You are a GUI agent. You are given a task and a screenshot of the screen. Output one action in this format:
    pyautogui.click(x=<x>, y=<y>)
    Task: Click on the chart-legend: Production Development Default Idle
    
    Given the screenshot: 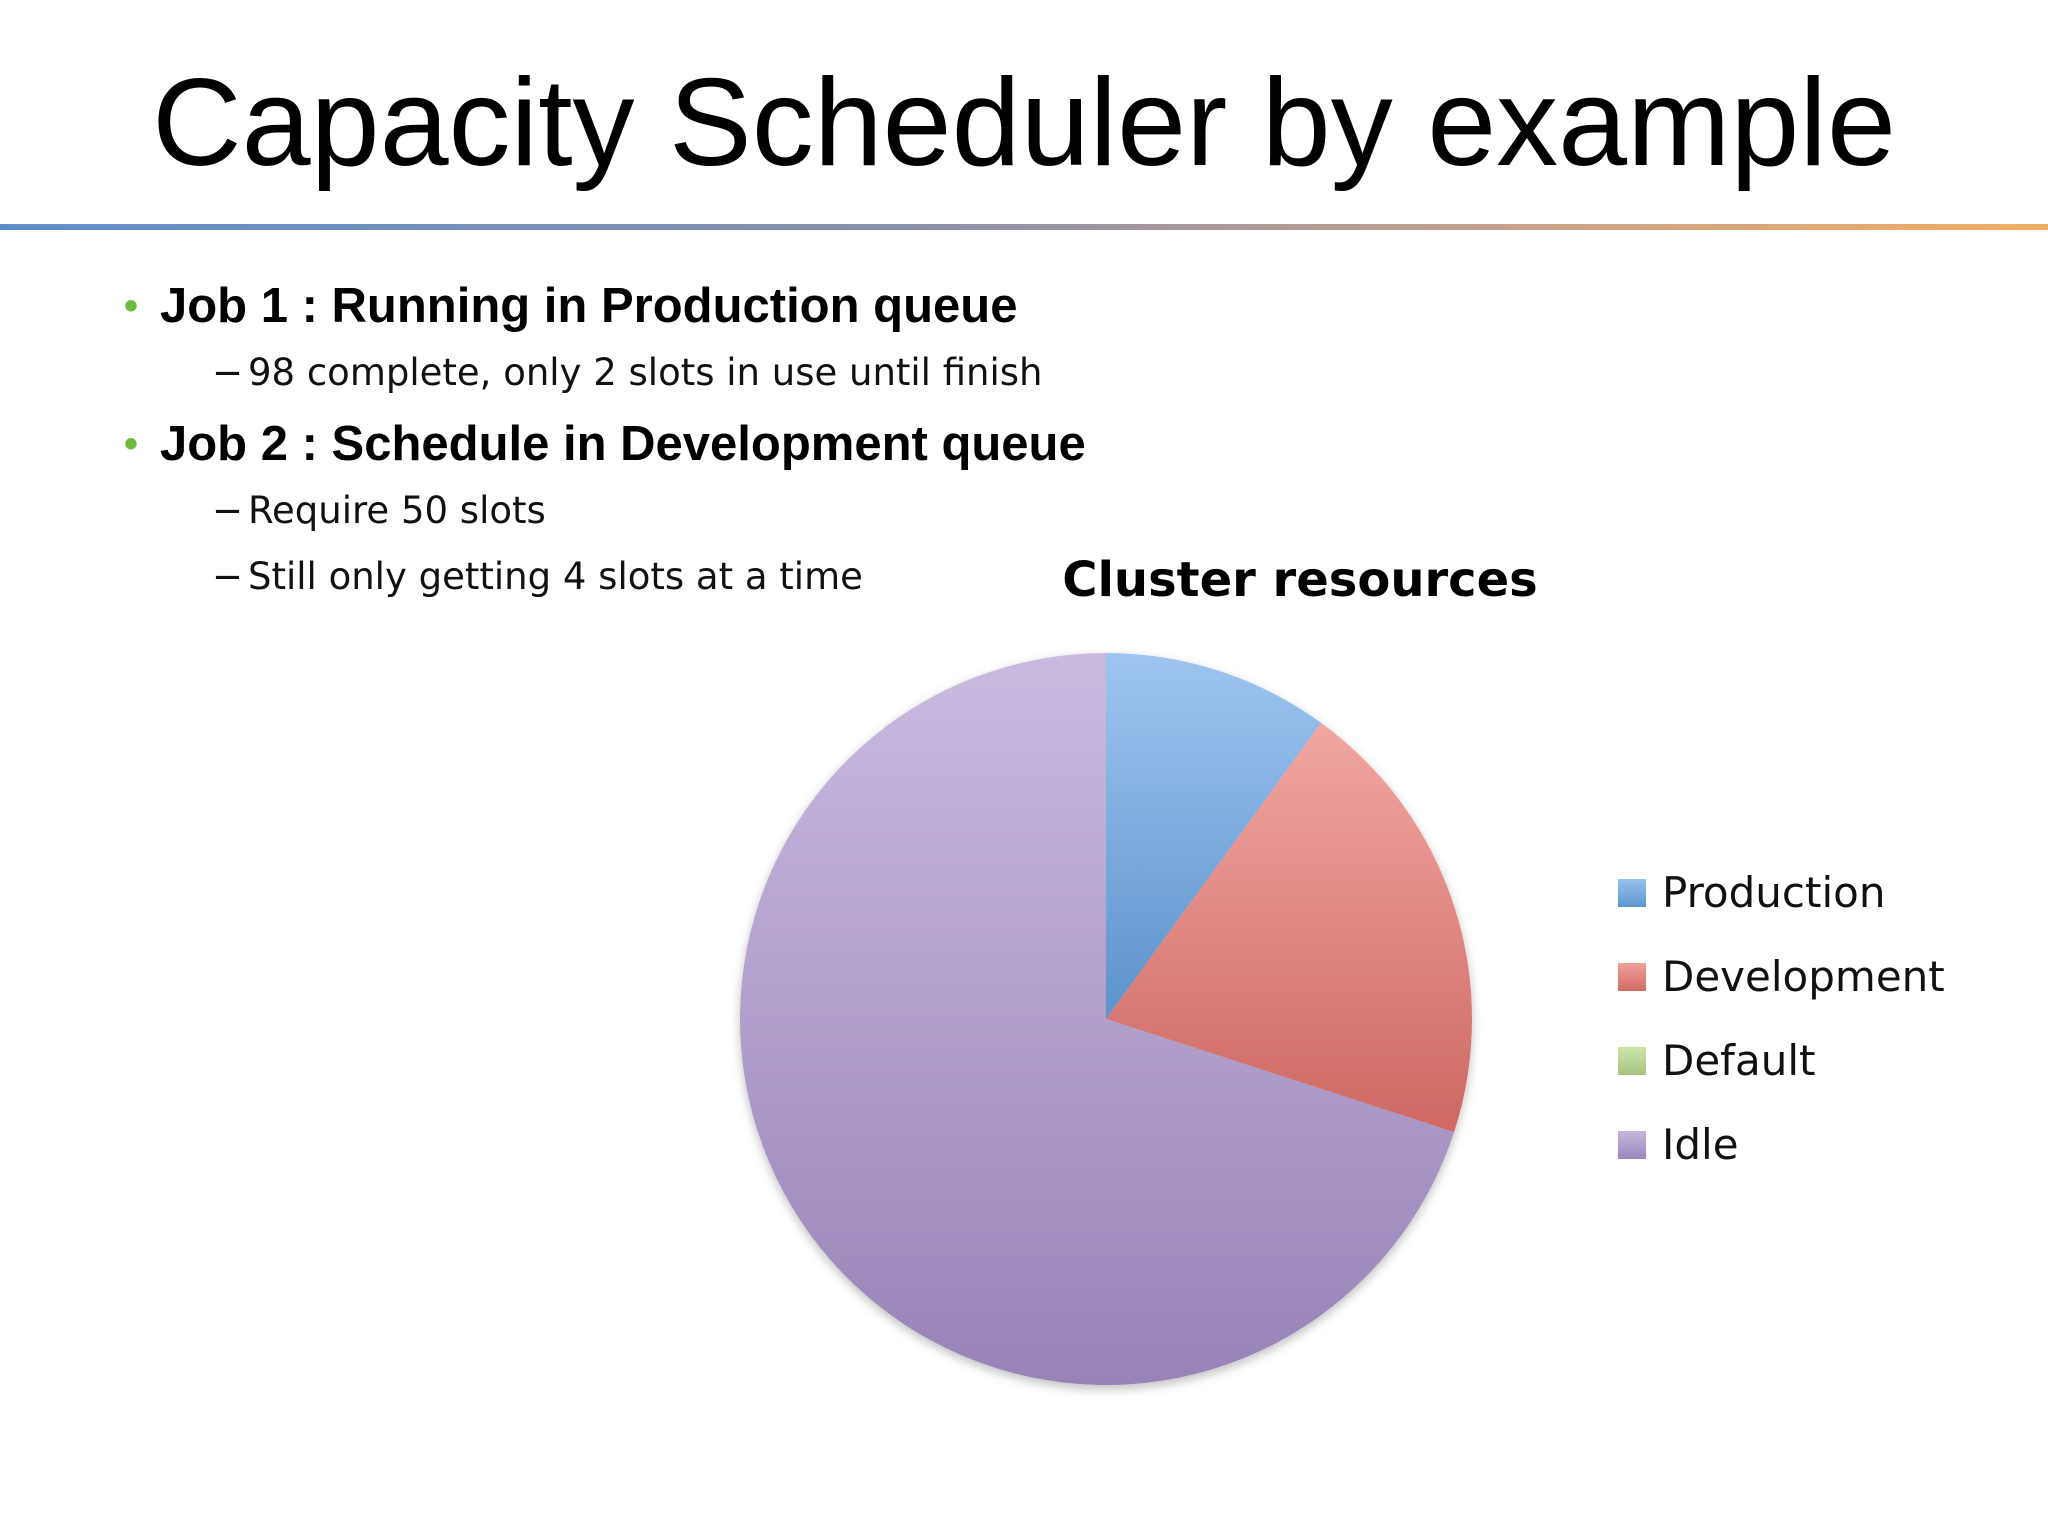 What is the action you would take?
    pyautogui.click(x=1818, y=1030)
    